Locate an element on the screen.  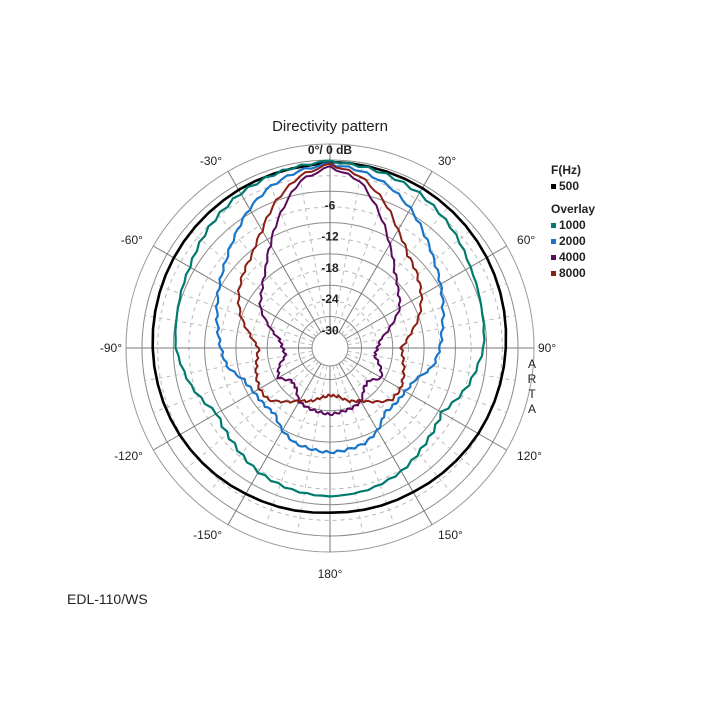
legend-item-2000: 2000 is located at coordinates (573, 241).